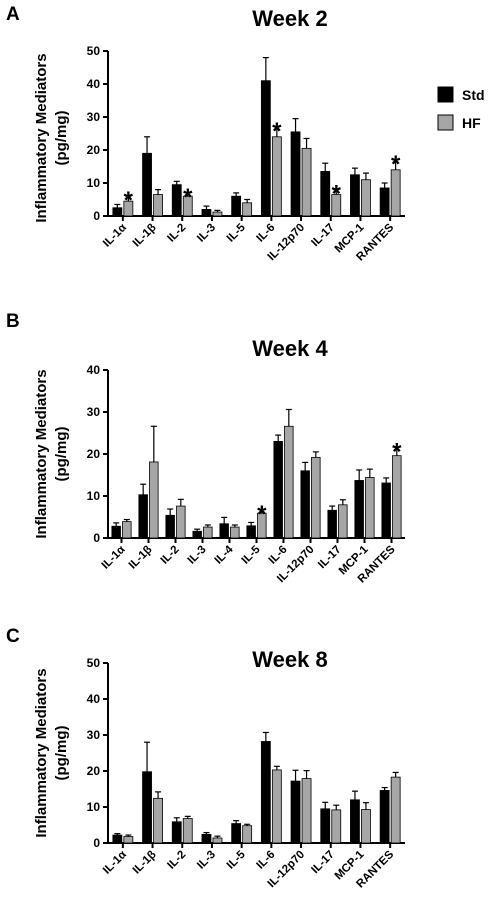  What do you see at coordinates (290, 348) in the screenshot?
I see `panel-title: Week 4` at bounding box center [290, 348].